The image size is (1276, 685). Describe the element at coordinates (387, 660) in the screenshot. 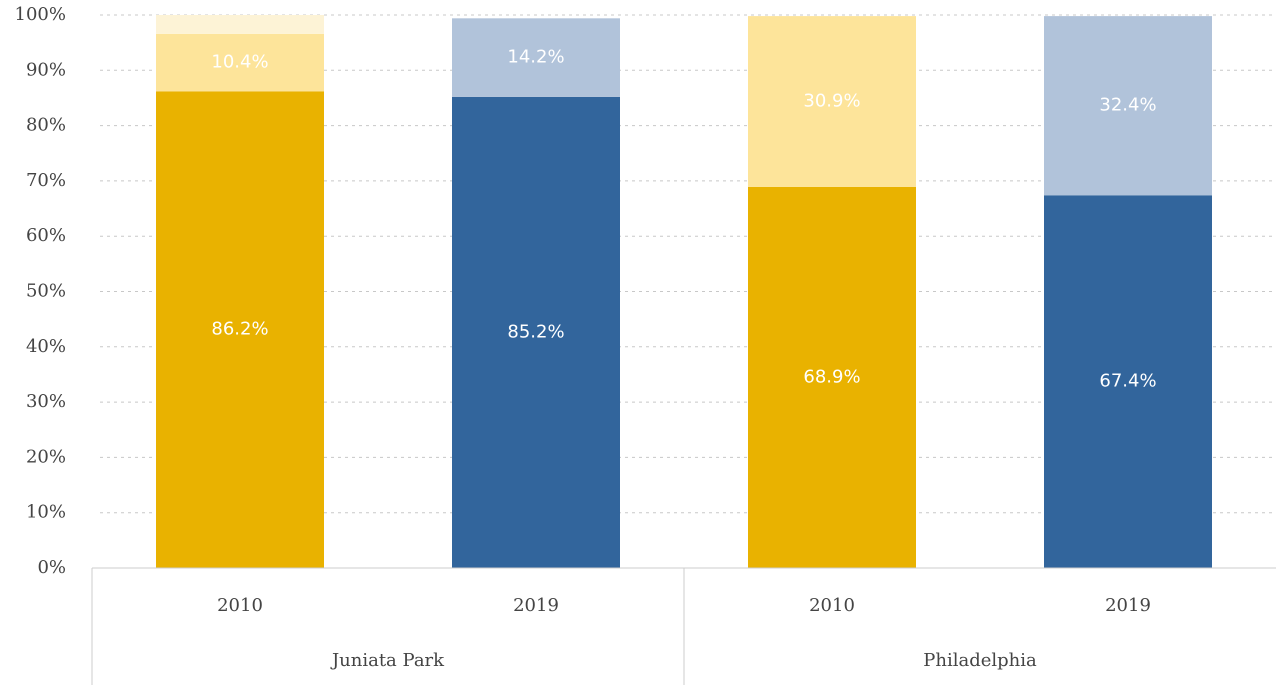

I see `group-label: Juniata Park` at that location.